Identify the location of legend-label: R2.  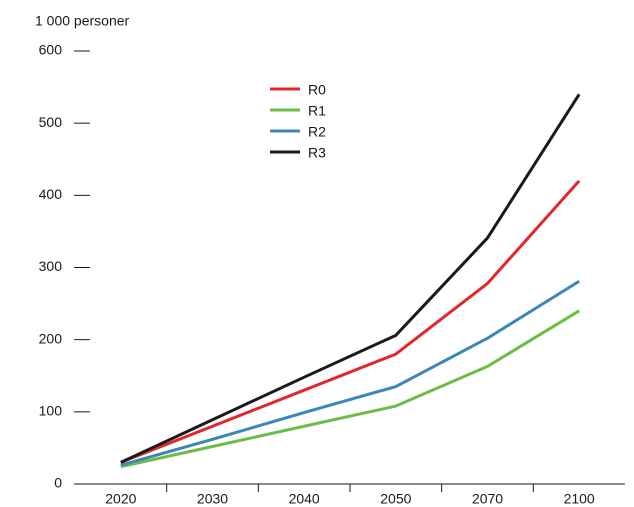
(317, 132).